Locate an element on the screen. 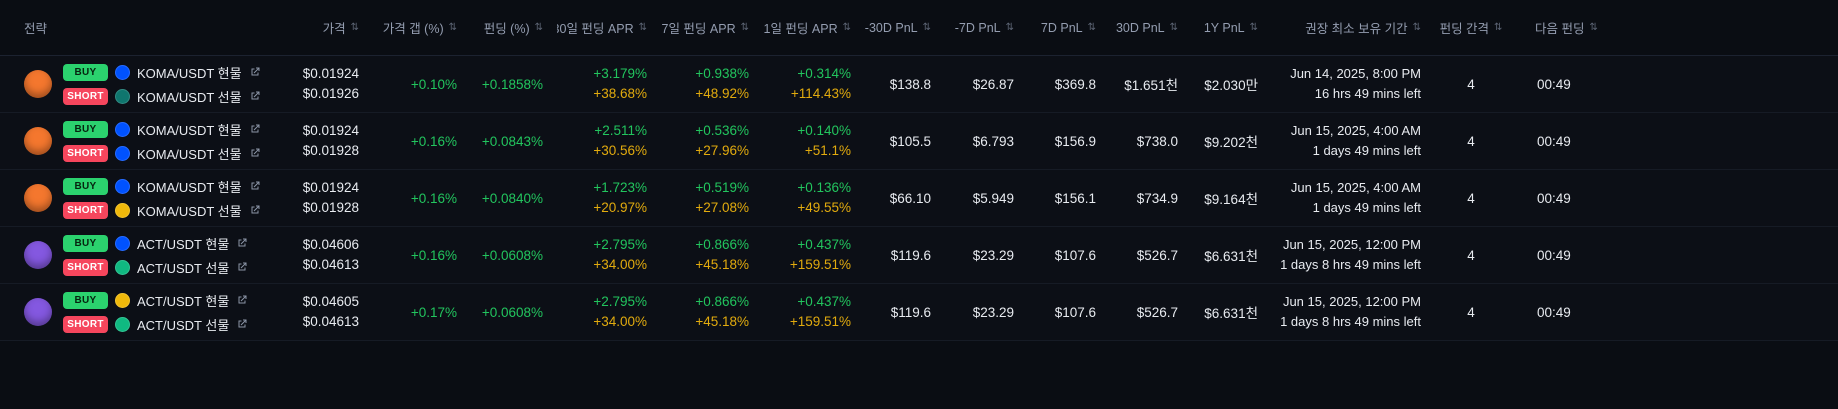 This screenshot has width=1838, height=409. col-header-apr-7d: -7일 펀딩 APR ⇅ is located at coordinates (712, 27).